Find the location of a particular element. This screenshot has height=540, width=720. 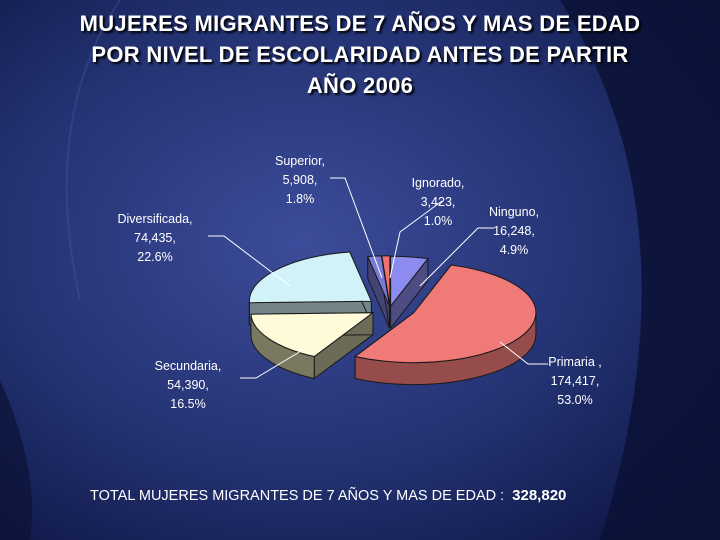

slice-superior is located at coordinates (378, 291).